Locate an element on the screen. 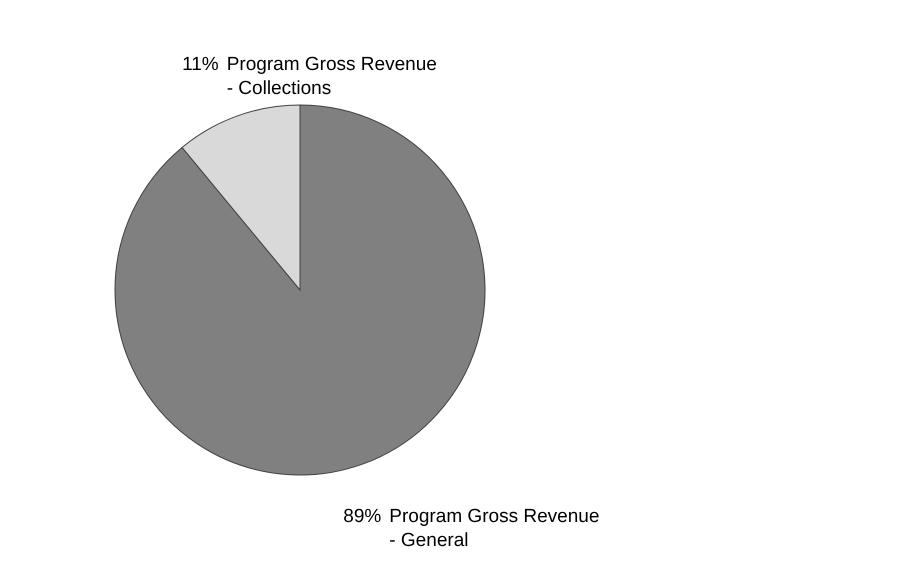 The height and width of the screenshot is (563, 900). slice-label: Program Gross Revenue - Collections is located at coordinates (331, 77).